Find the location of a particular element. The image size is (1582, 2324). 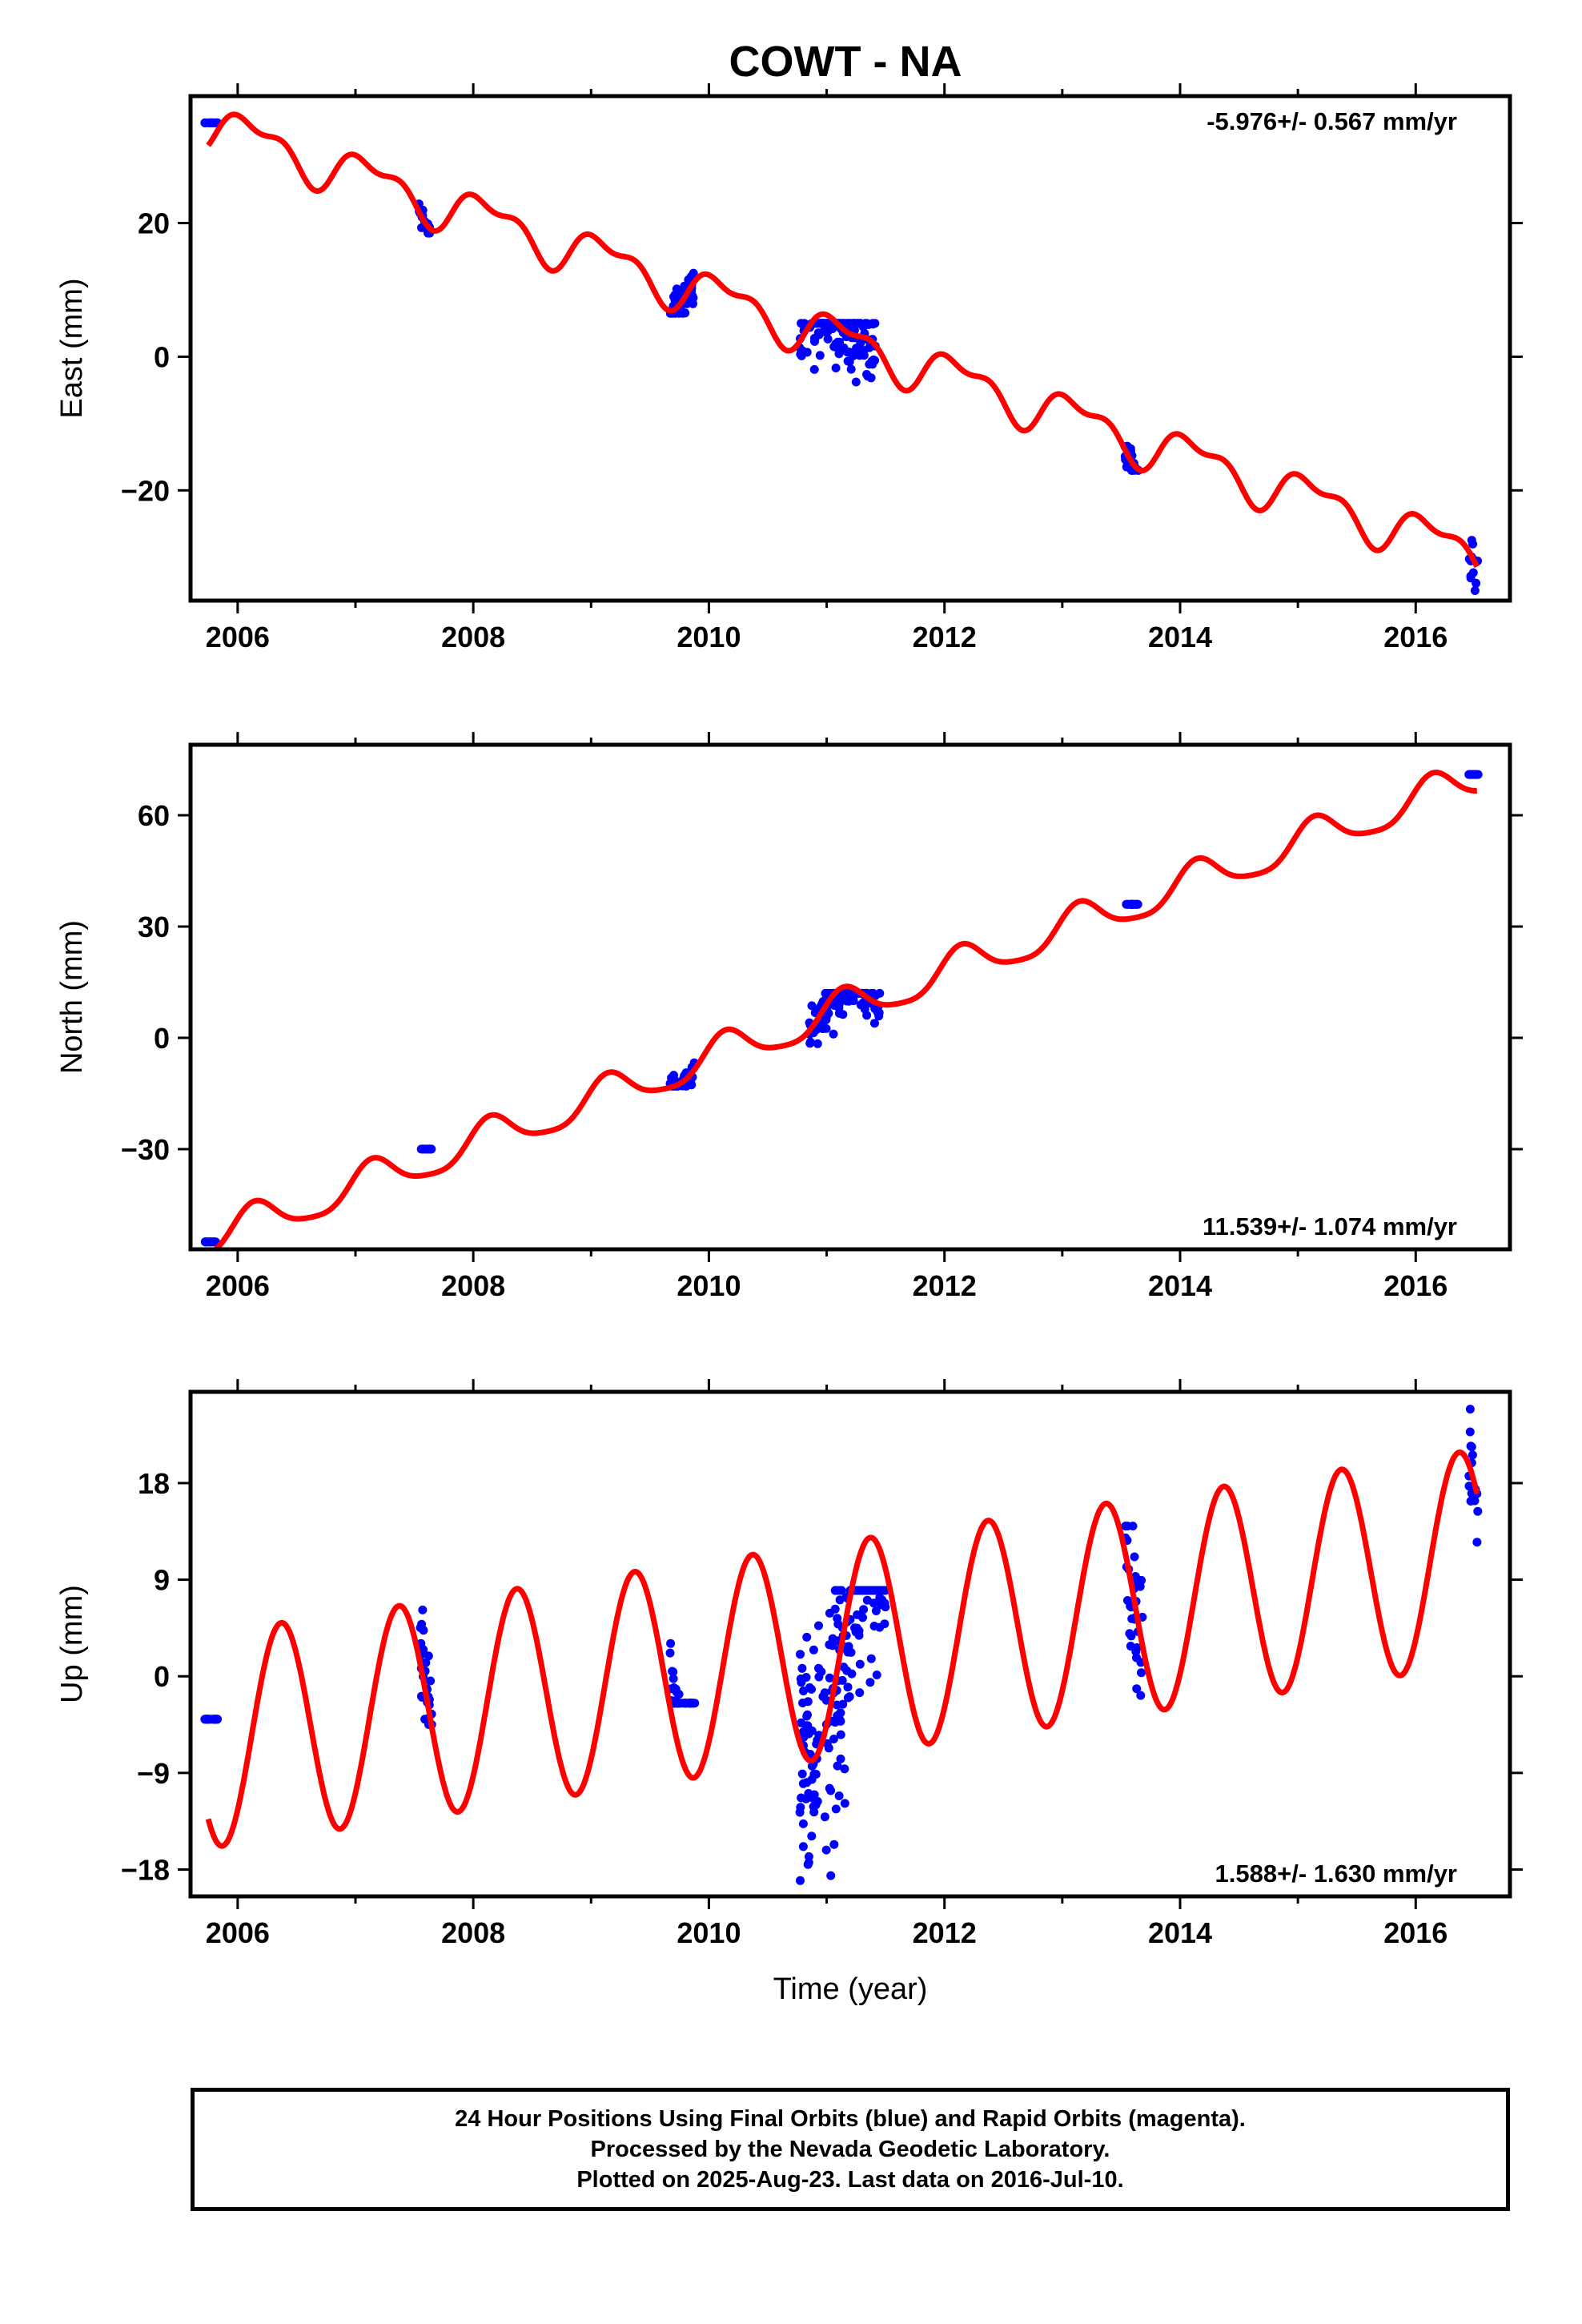

y-tick-label: −20 is located at coordinates (145, 491).